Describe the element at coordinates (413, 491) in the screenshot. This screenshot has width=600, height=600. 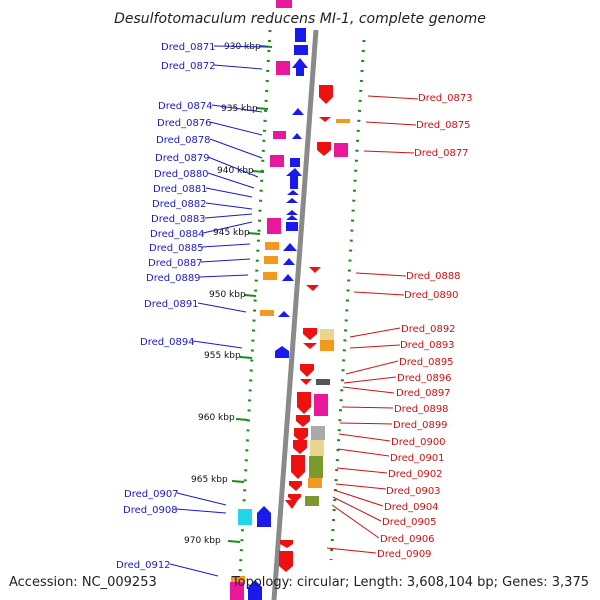
I see `gene-label-Dred_0903: Dred_0903` at that location.